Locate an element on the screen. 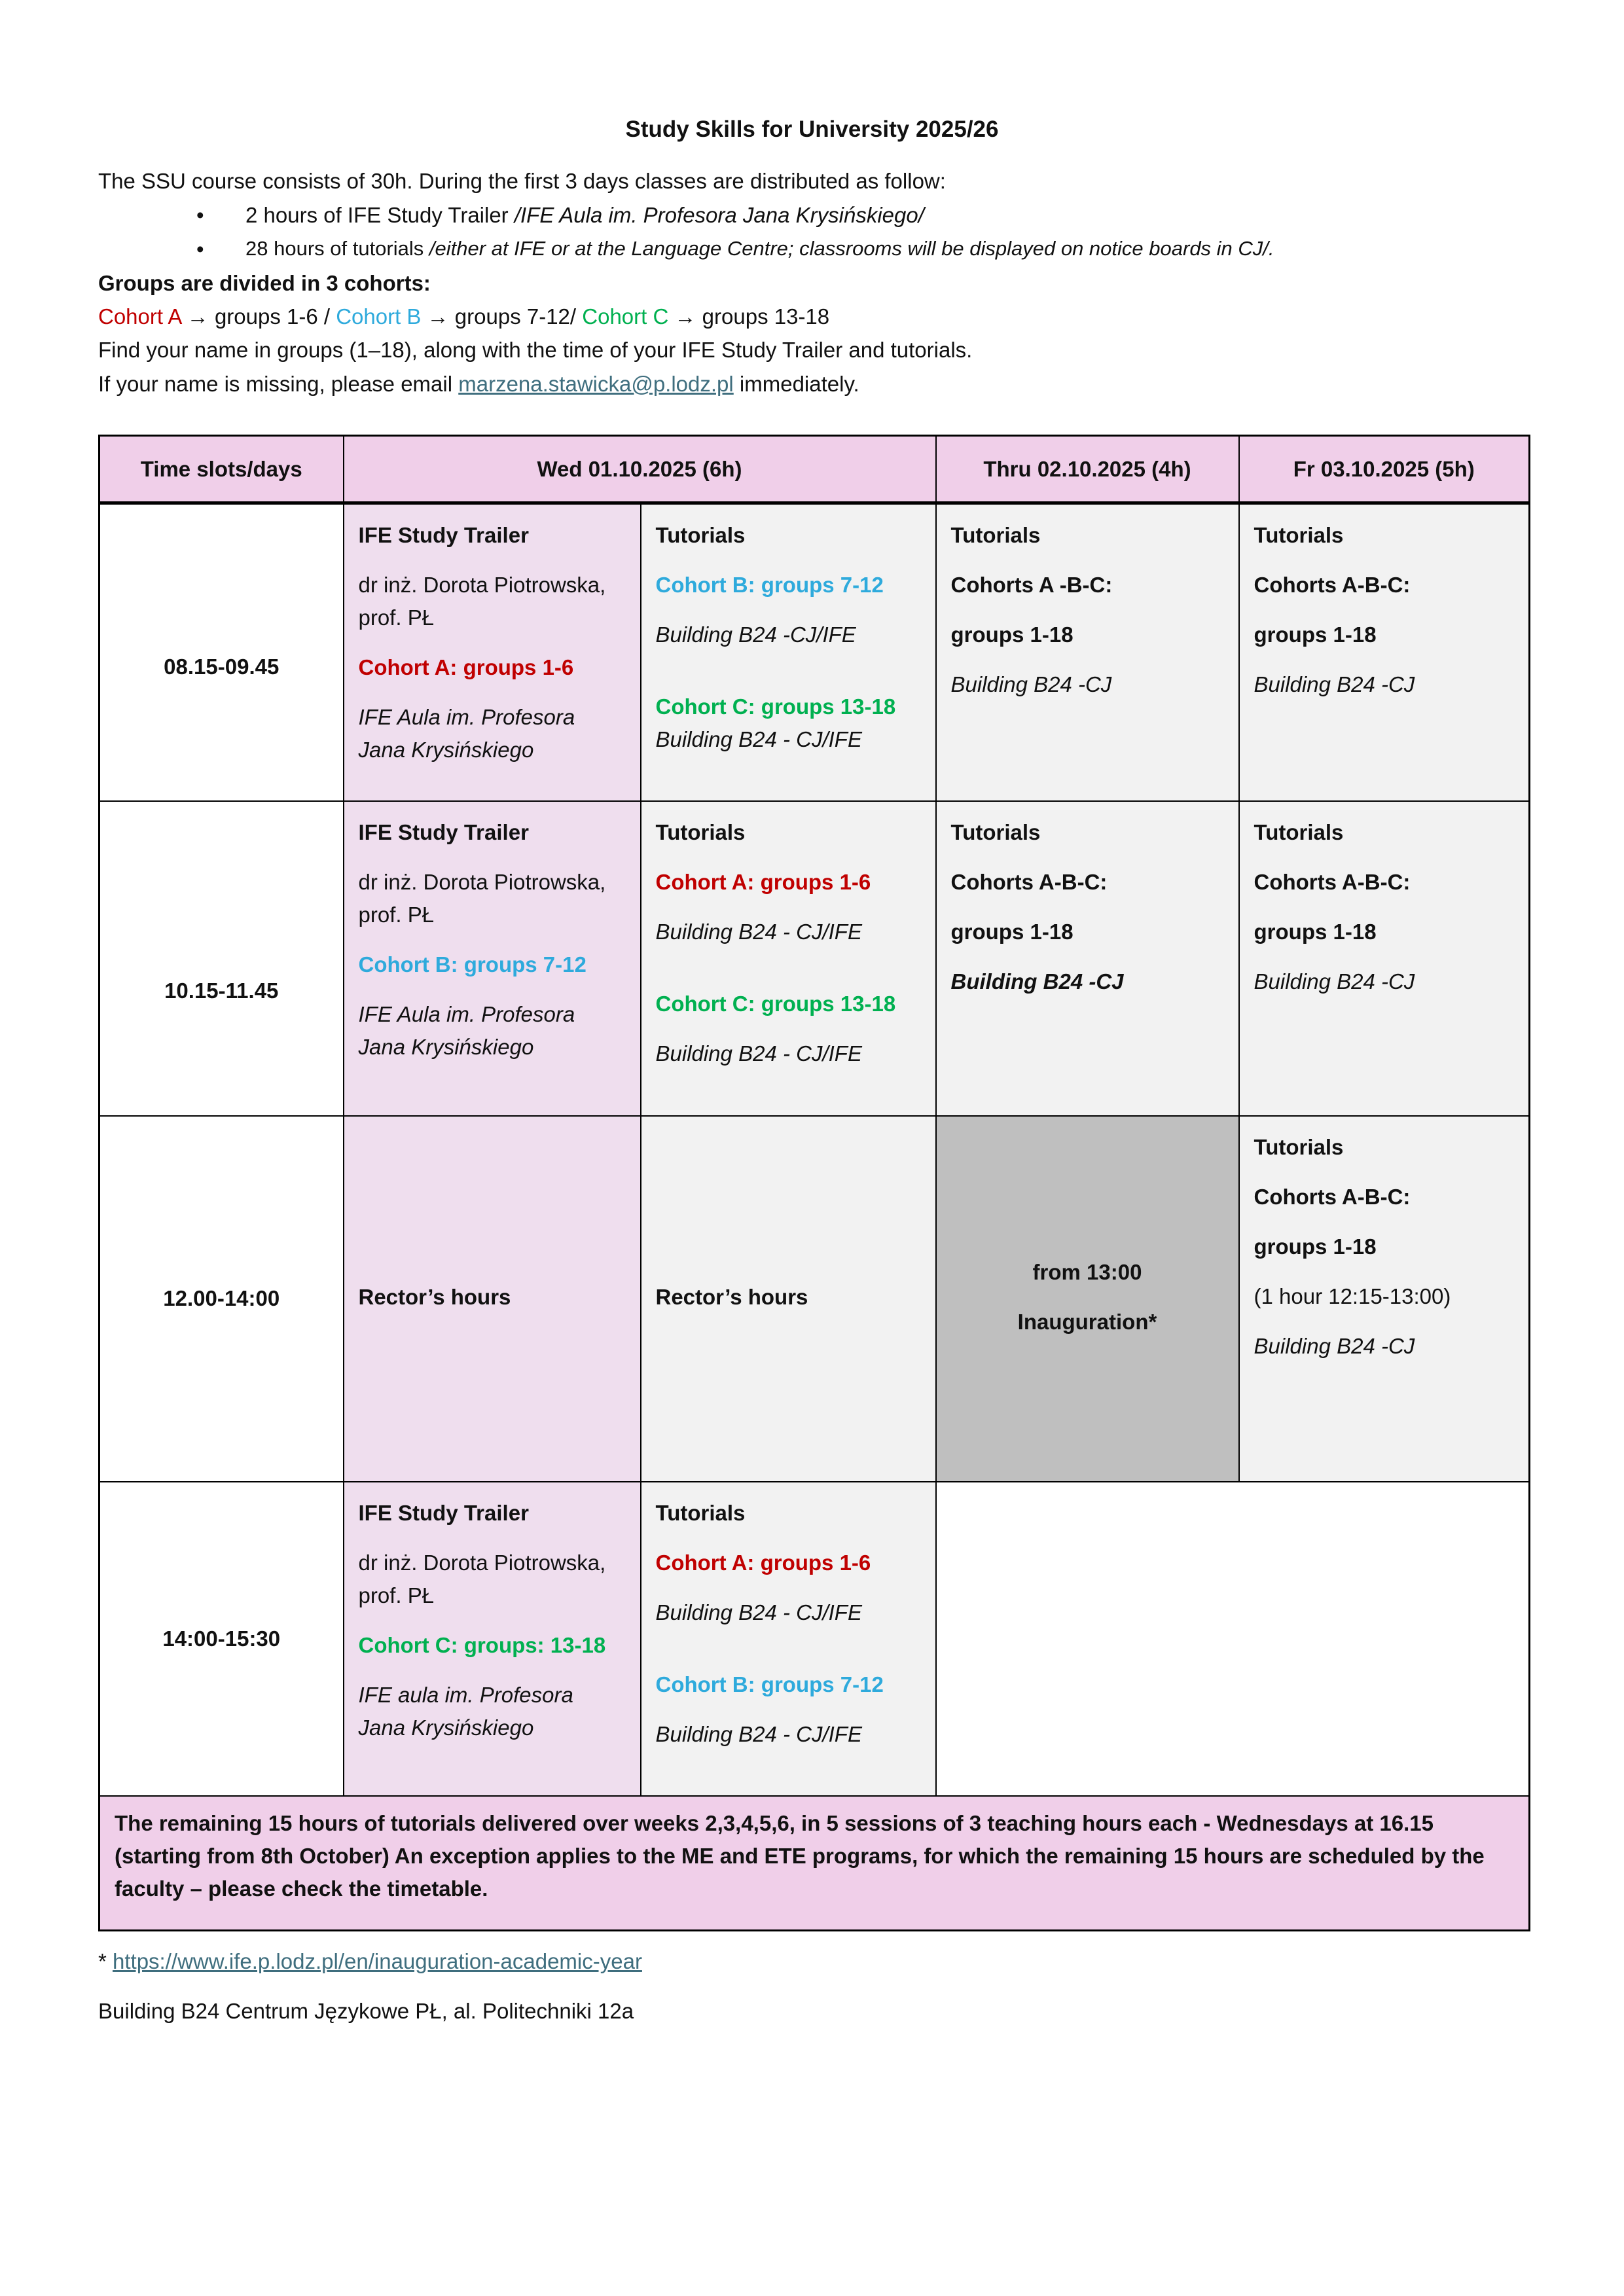  header-time-slots: Time slots/days is located at coordinates (221, 470).